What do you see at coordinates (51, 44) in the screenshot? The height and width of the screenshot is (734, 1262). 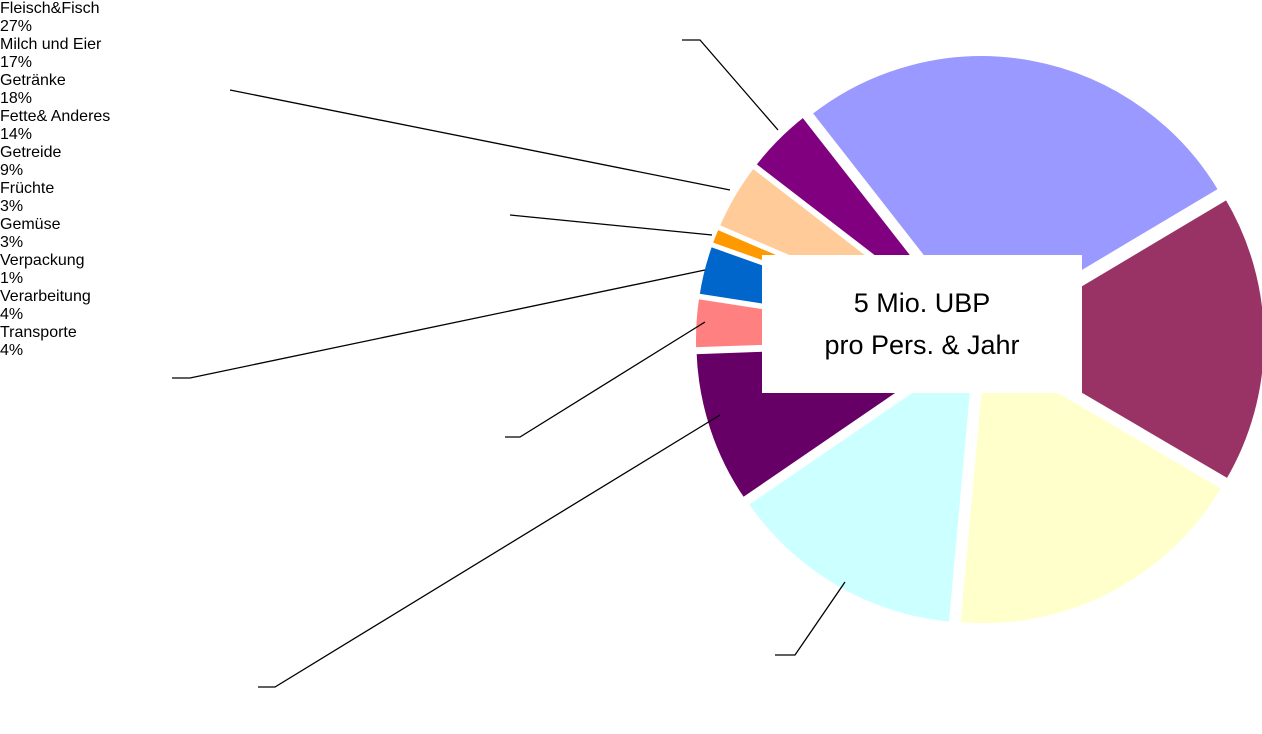 I see `category-label: Milch und Eier` at bounding box center [51, 44].